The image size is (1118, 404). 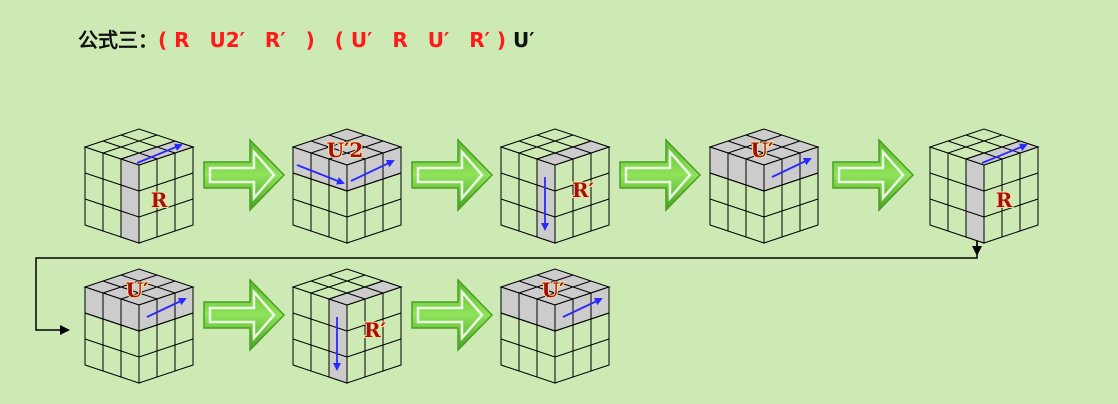 What do you see at coordinates (320, 174) in the screenshot?
I see `move-arrow-left` at bounding box center [320, 174].